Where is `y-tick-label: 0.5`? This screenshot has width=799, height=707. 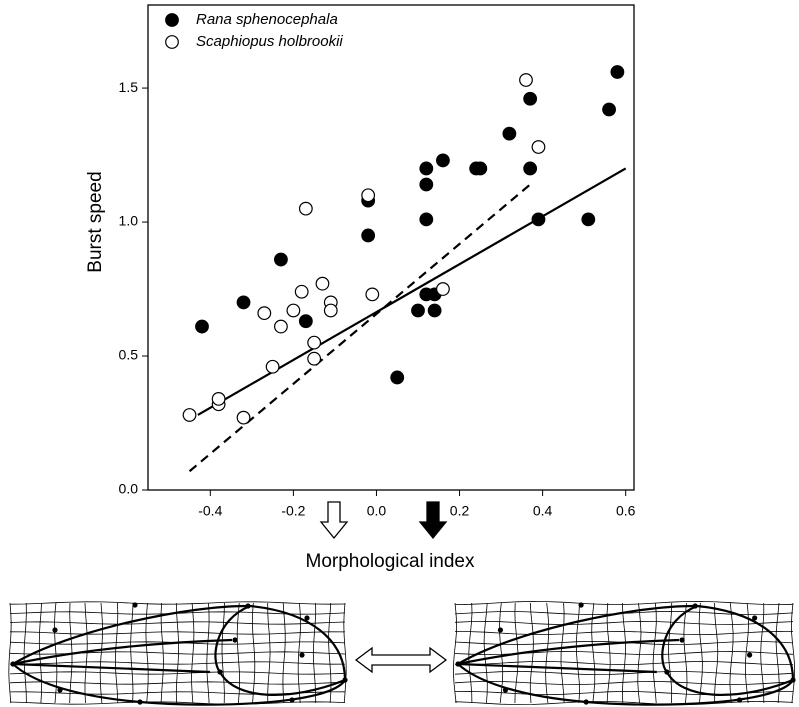
y-tick-label: 0.5 is located at coordinates (129, 355).